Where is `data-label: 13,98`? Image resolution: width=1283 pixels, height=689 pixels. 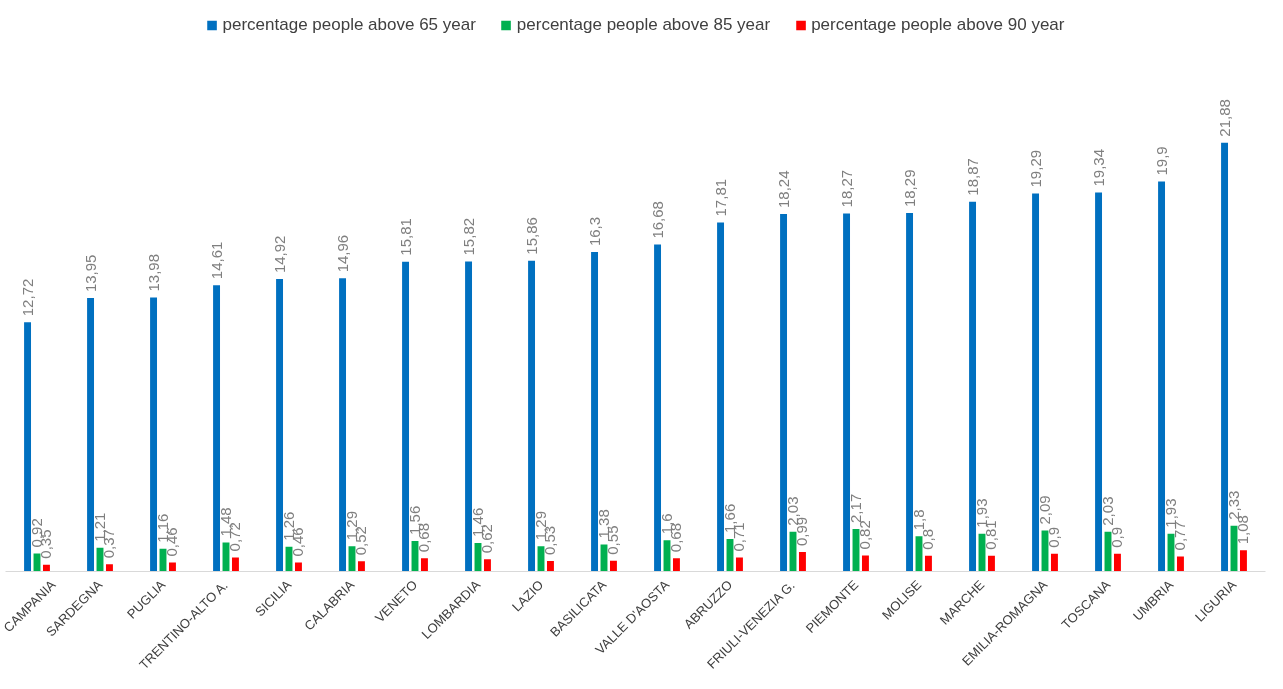
data-label: 13,98 is located at coordinates (153, 272).